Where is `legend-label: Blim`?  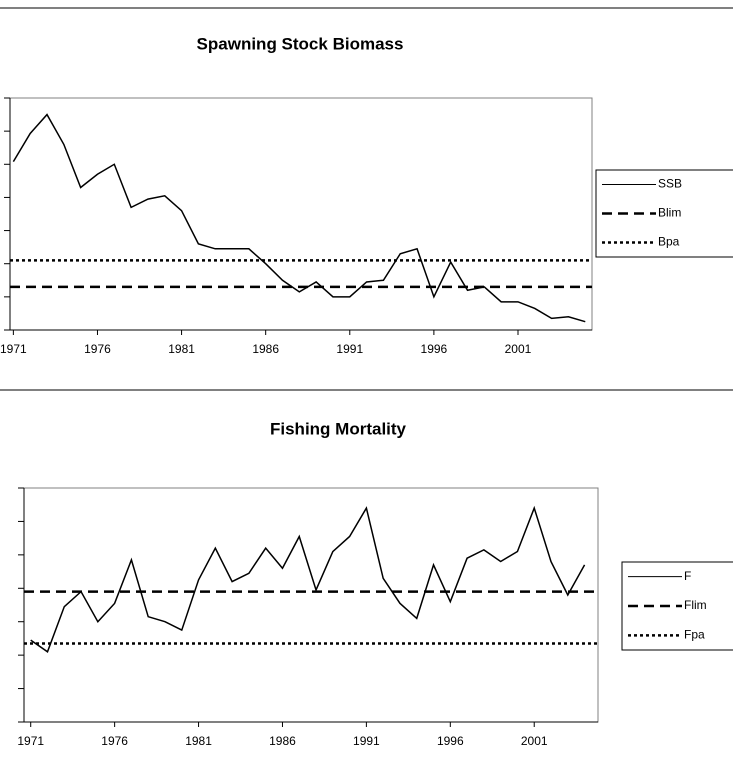 legend-label: Blim is located at coordinates (669, 213).